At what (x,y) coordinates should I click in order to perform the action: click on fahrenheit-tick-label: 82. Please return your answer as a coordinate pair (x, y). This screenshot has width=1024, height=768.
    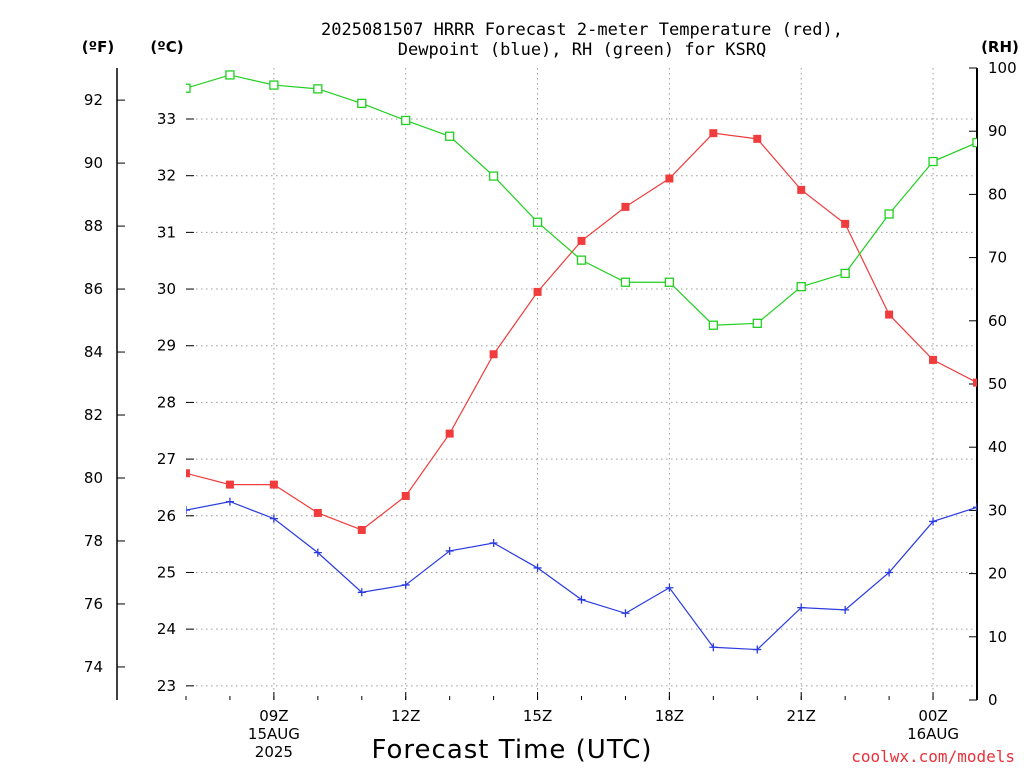
    Looking at the image, I should click on (93, 415).